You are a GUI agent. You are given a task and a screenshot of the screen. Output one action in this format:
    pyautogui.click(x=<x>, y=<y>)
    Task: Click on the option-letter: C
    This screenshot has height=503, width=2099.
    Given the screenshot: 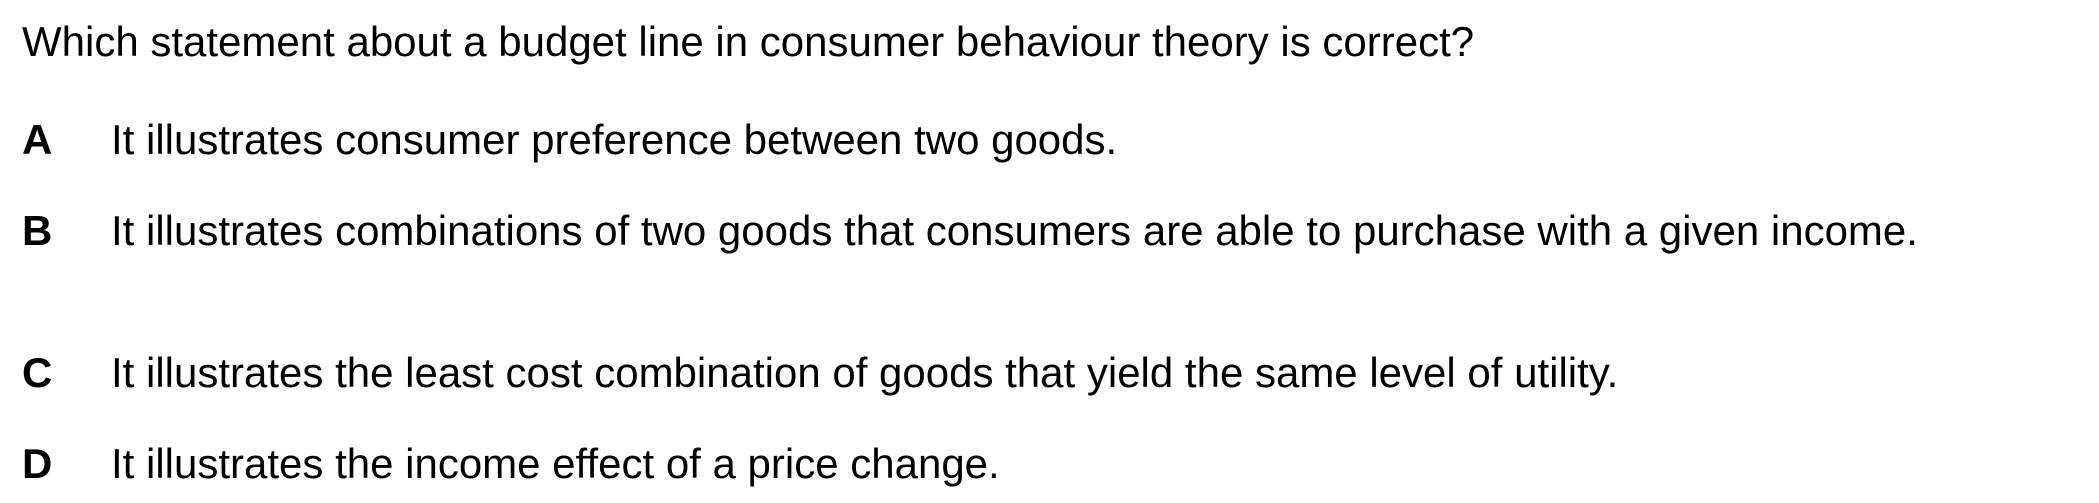 What is the action you would take?
    pyautogui.click(x=37, y=372)
    